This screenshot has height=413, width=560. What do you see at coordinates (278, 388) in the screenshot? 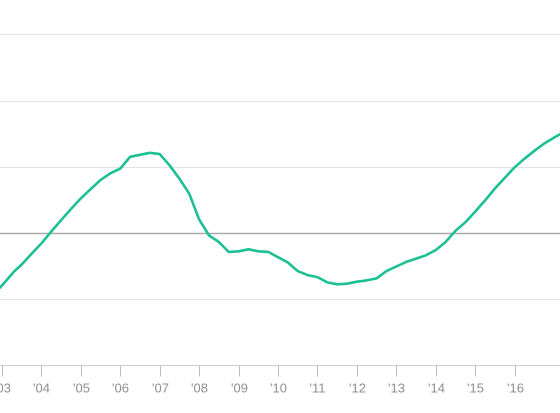
I see `x-tick-label: '10` at bounding box center [278, 388].